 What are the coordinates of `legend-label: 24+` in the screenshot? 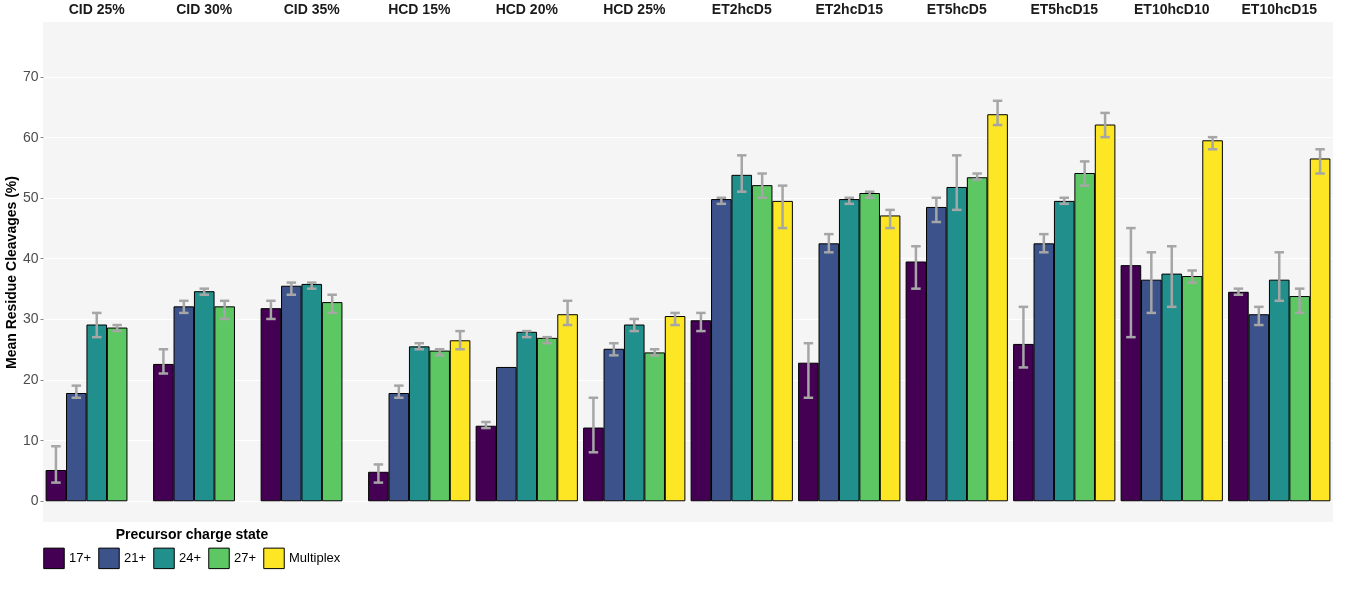 It's located at (190, 558).